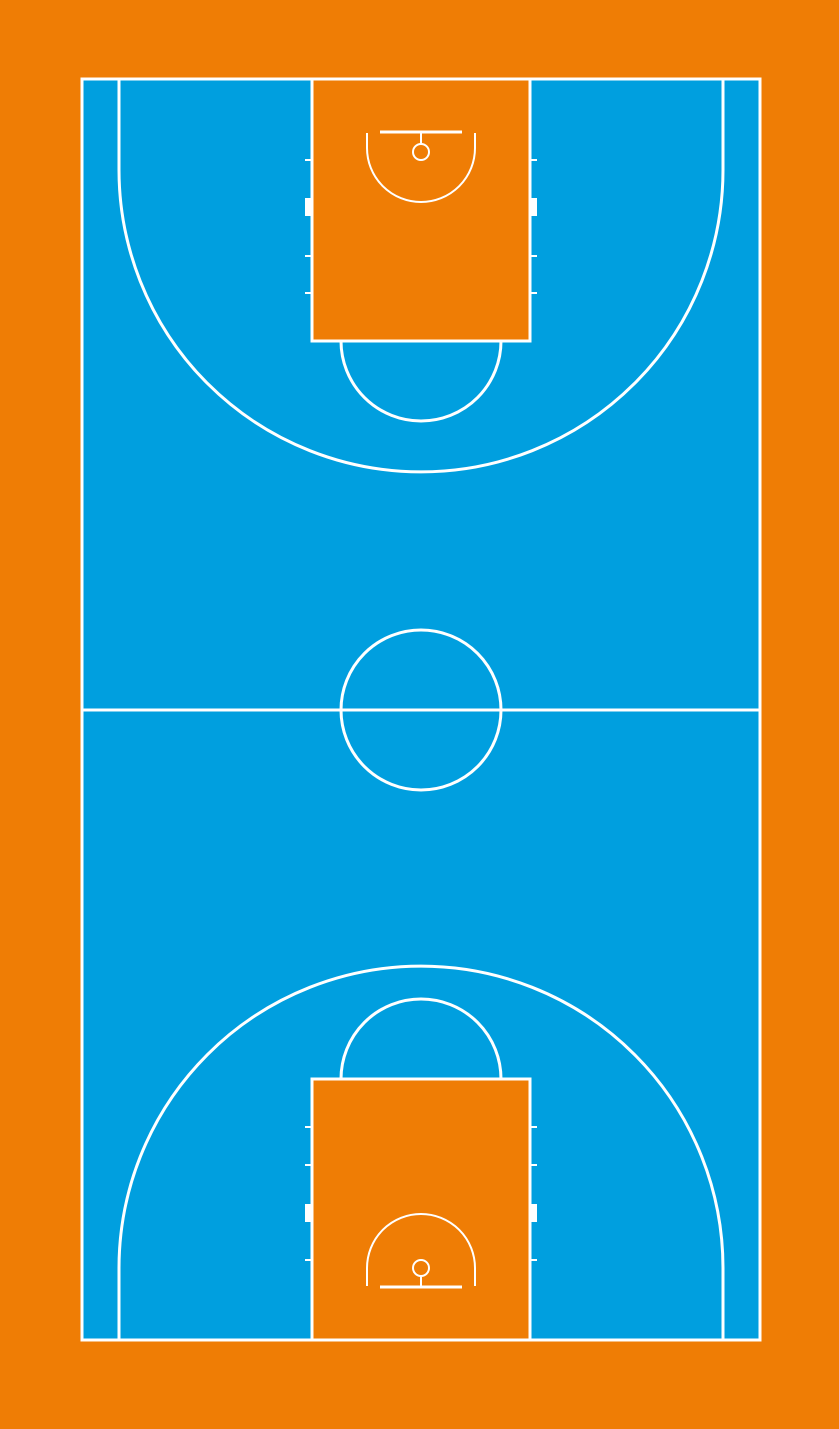  What do you see at coordinates (533, 226) in the screenshot?
I see `top-lane-markings-right` at bounding box center [533, 226].